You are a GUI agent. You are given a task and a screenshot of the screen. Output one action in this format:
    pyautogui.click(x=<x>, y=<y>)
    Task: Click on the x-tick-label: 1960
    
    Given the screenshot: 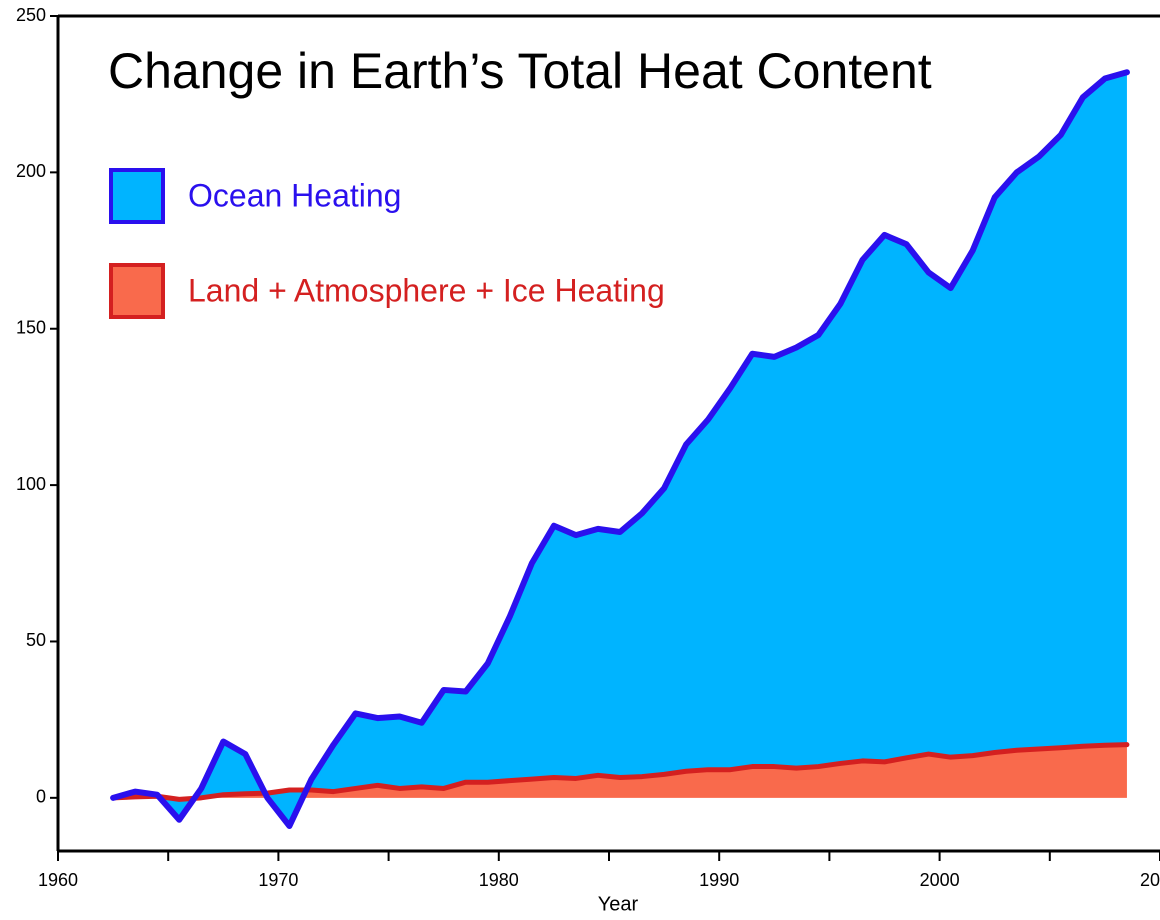 What is the action you would take?
    pyautogui.click(x=58, y=880)
    